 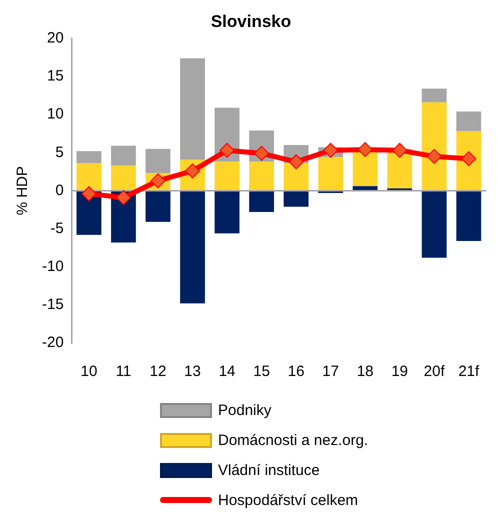 I want to click on x-tick-label: 21f, so click(x=469, y=371).